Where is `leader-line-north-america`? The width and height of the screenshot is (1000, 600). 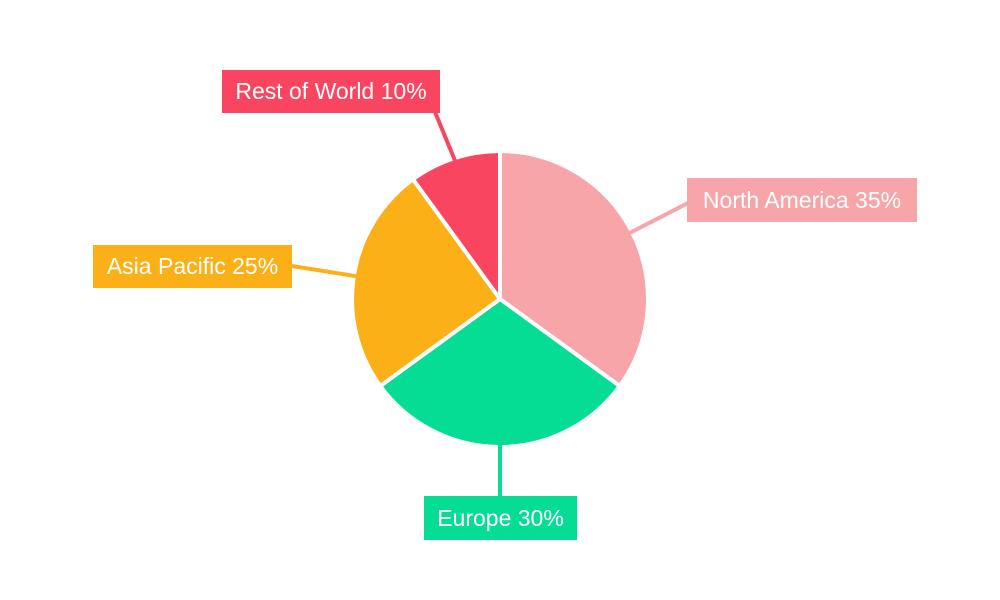 leader-line-north-america is located at coordinates (658, 218).